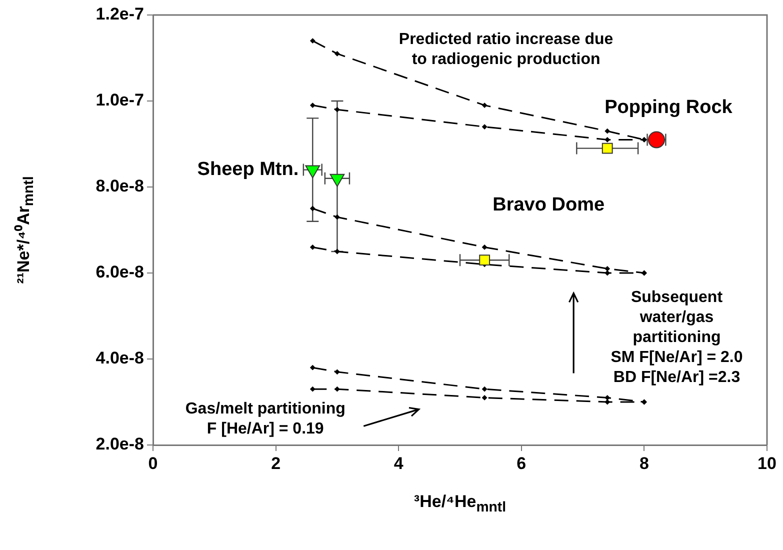  What do you see at coordinates (120, 14) in the screenshot?
I see `y-tick-label: 1.2e-7` at bounding box center [120, 14].